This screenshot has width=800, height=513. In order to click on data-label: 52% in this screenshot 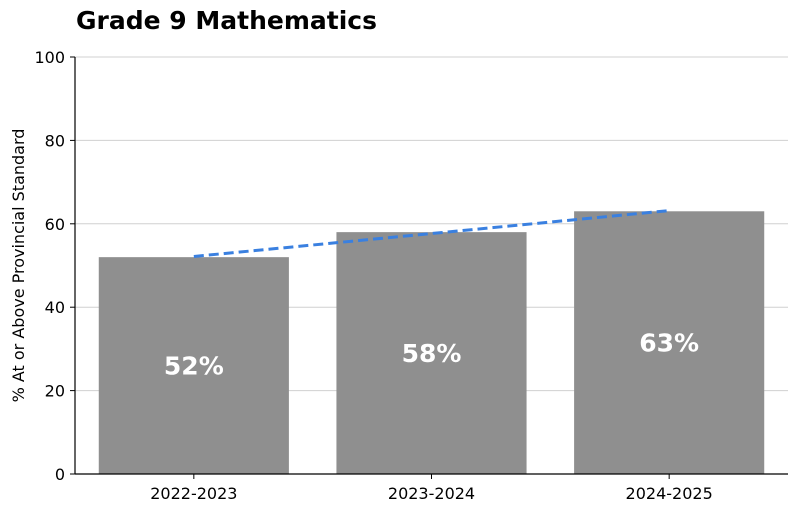, I will do `click(194, 366)`.